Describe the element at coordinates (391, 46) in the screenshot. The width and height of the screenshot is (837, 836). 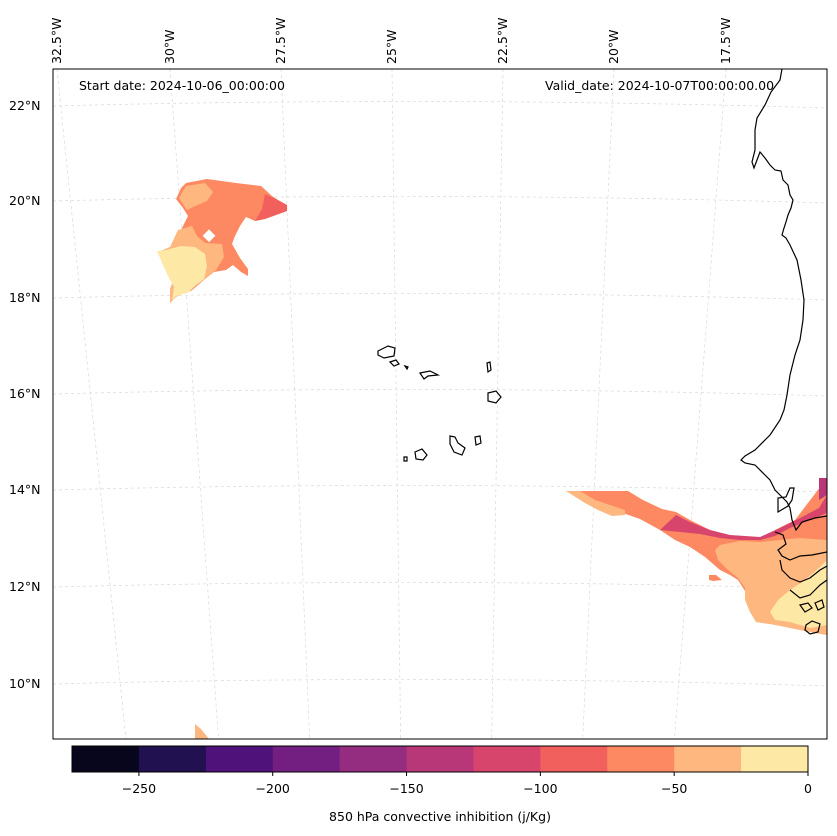
I see `longitude-label: 25°W` at that location.